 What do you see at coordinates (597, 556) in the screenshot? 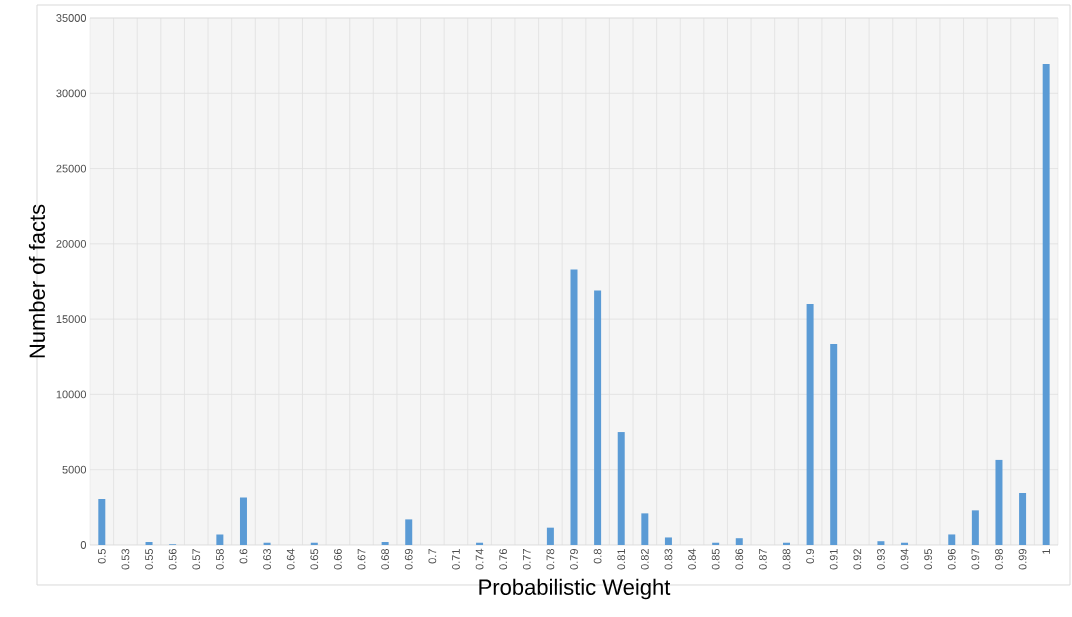
I see `x-tick-label: 0.8` at bounding box center [597, 556].